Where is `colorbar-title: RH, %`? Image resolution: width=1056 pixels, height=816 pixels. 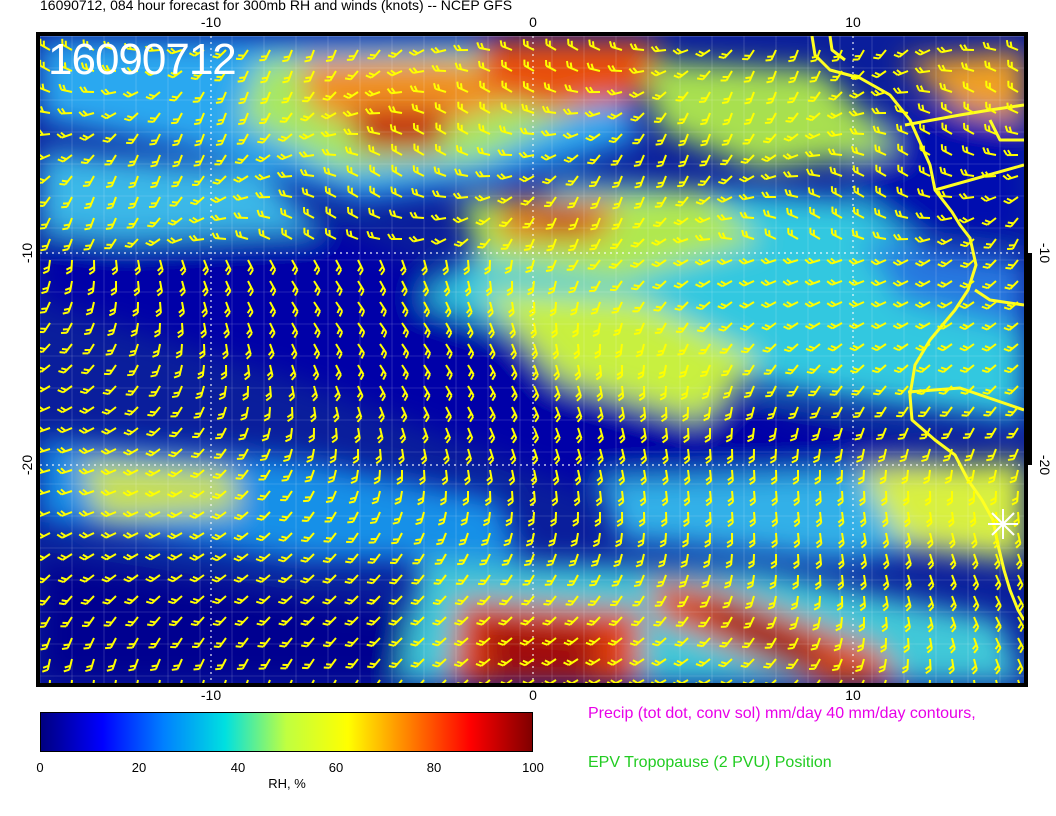 colorbar-title: RH, % is located at coordinates (287, 783).